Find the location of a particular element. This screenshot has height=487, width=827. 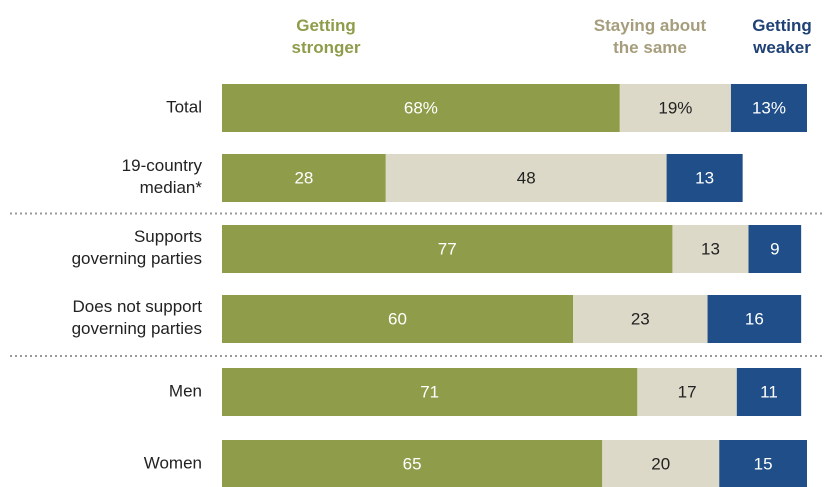

data-label: 48 is located at coordinates (526, 177).